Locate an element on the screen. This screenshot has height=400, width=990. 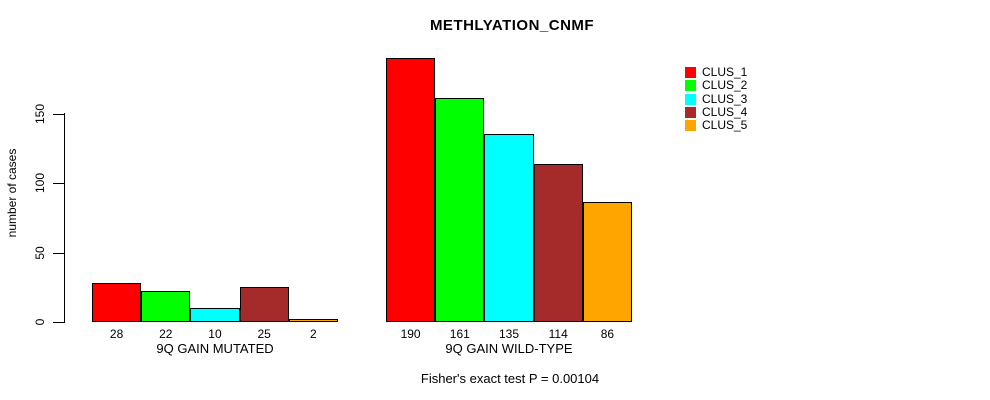
bar-clus_3-group1 is located at coordinates (215, 315).